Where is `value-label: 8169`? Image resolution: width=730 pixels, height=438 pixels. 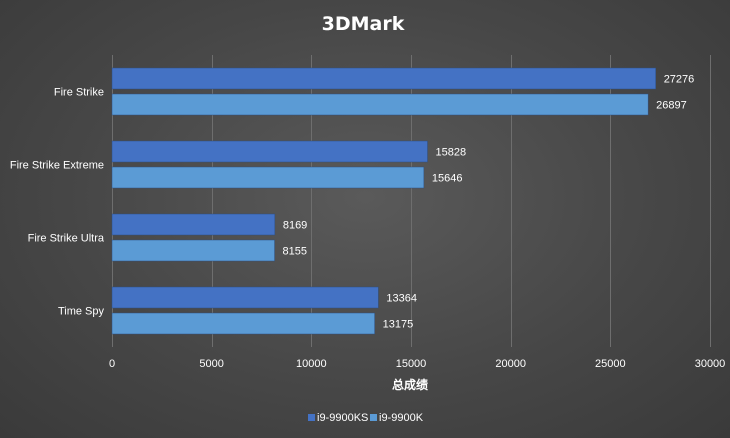 value-label: 8169 is located at coordinates (295, 226).